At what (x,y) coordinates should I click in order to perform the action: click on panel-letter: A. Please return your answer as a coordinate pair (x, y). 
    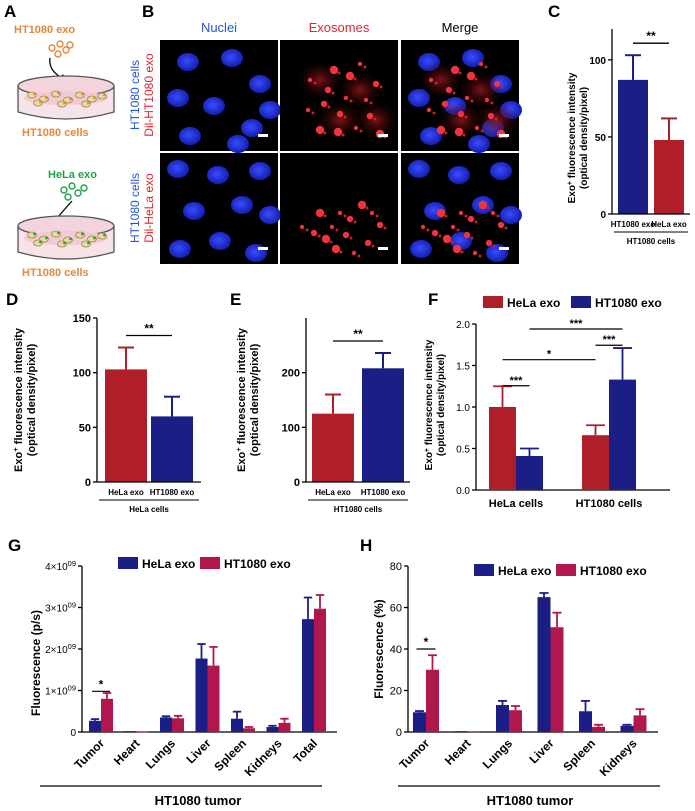
    Looking at the image, I should click on (10, 11).